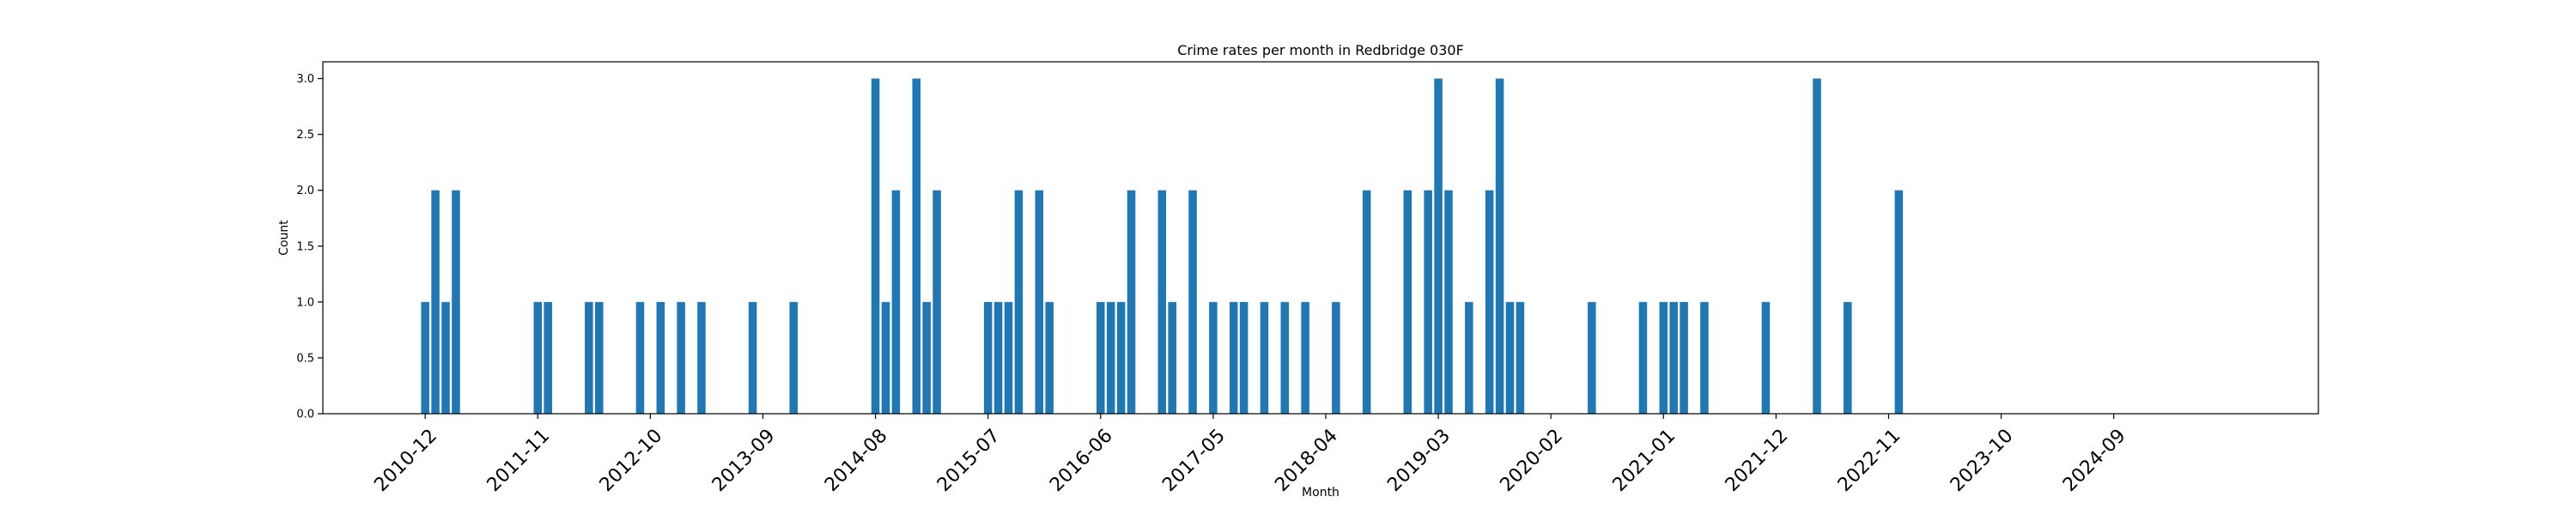 The width and height of the screenshot is (2576, 515). What do you see at coordinates (1194, 460) in the screenshot?
I see `x-tick-label: 2017-05` at bounding box center [1194, 460].